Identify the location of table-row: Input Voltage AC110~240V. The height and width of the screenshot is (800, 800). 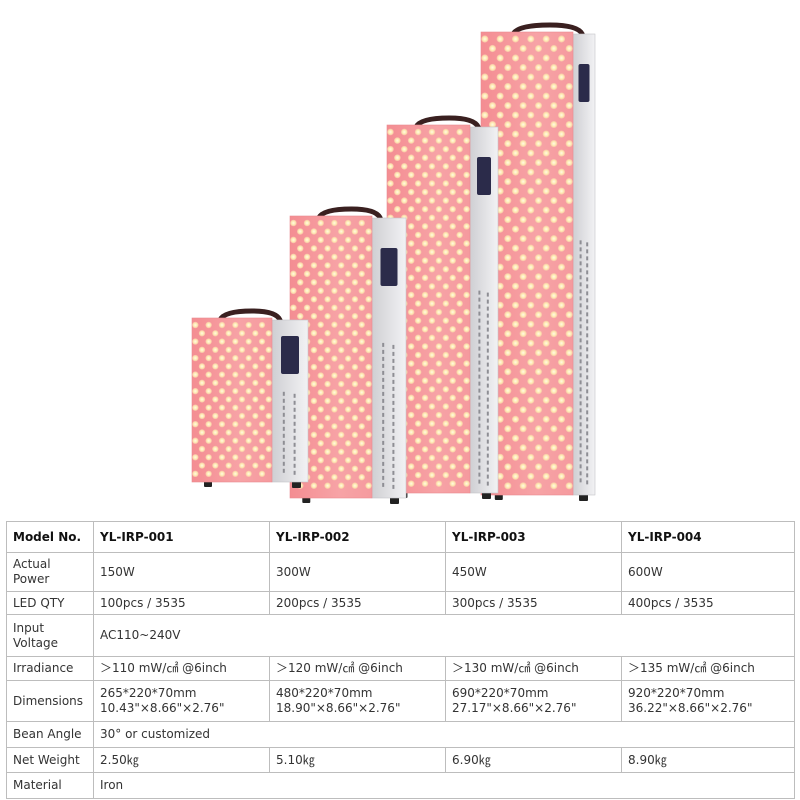
(400, 635).